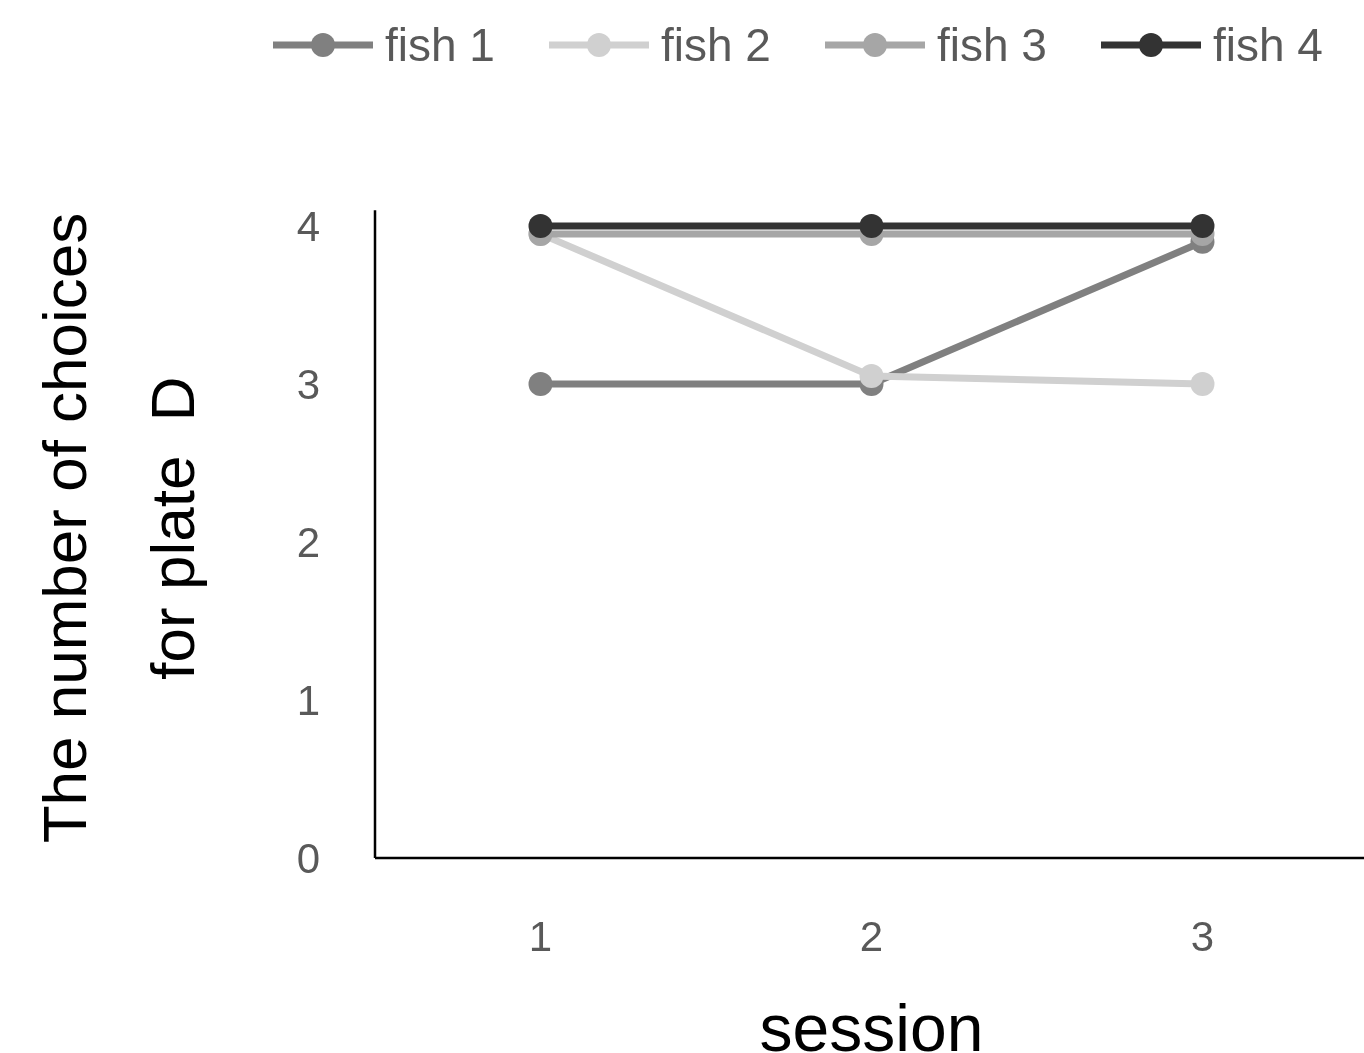 The image size is (1364, 1053). I want to click on y-tick-label: 0, so click(308, 858).